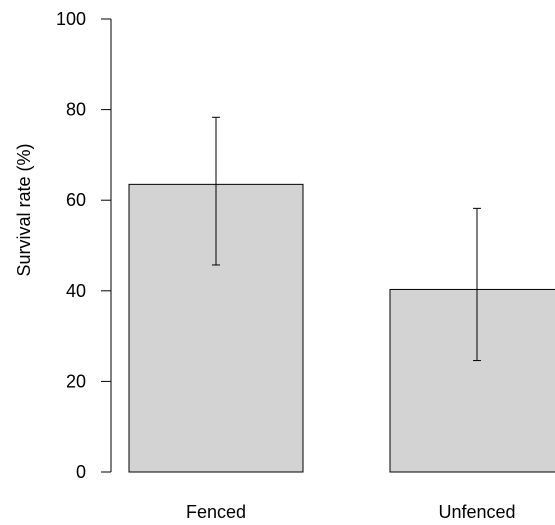 The image size is (555, 525). Describe the element at coordinates (81, 472) in the screenshot. I see `y-tick-label: 0` at that location.